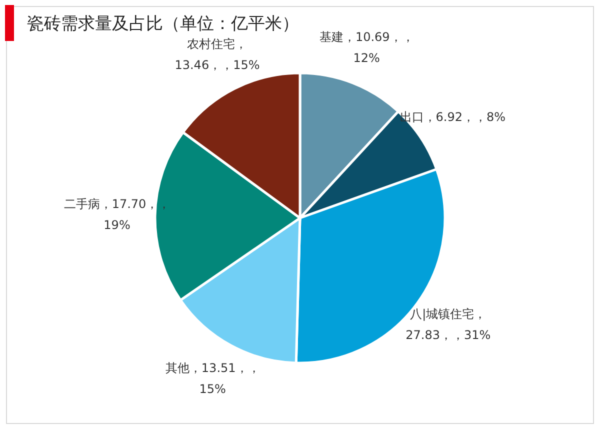 This screenshot has width=600, height=430. I want to click on slice-label: 八|城镇住宅，27.83，，31%, so click(448, 325).